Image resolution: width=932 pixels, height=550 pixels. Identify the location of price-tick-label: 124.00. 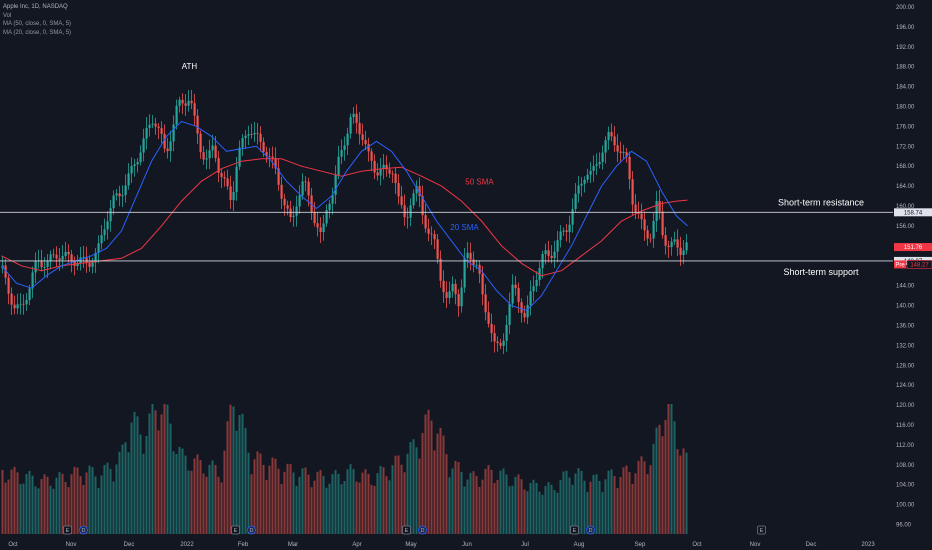
(905, 386).